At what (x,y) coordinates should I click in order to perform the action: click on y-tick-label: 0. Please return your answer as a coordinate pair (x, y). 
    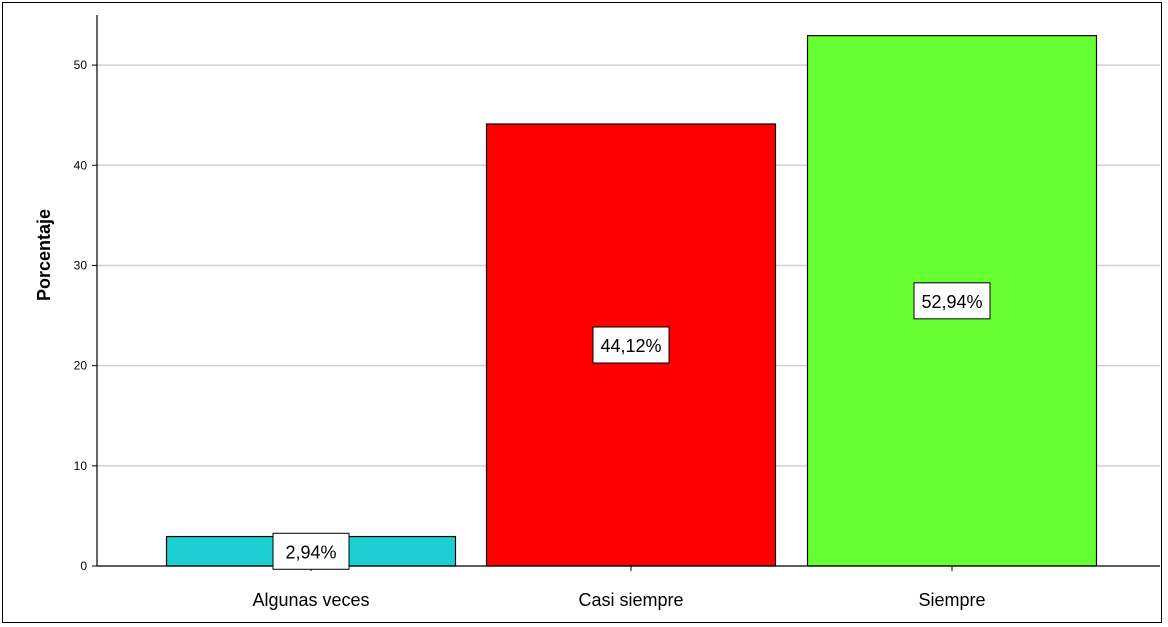
    Looking at the image, I should click on (83, 566).